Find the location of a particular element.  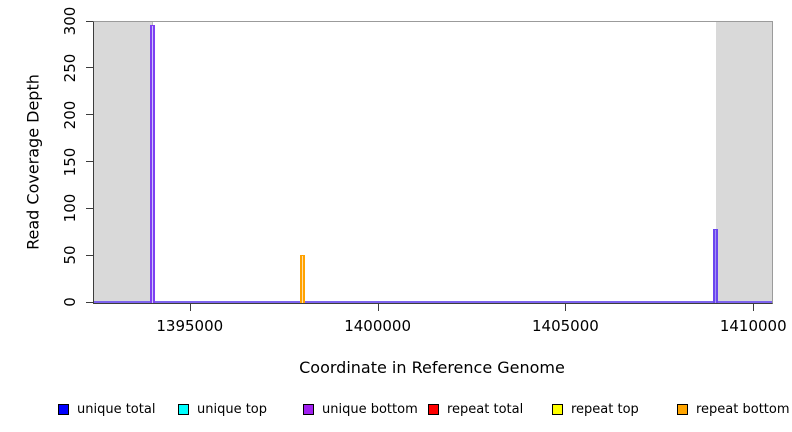

legend-label: unique top is located at coordinates (232, 409).